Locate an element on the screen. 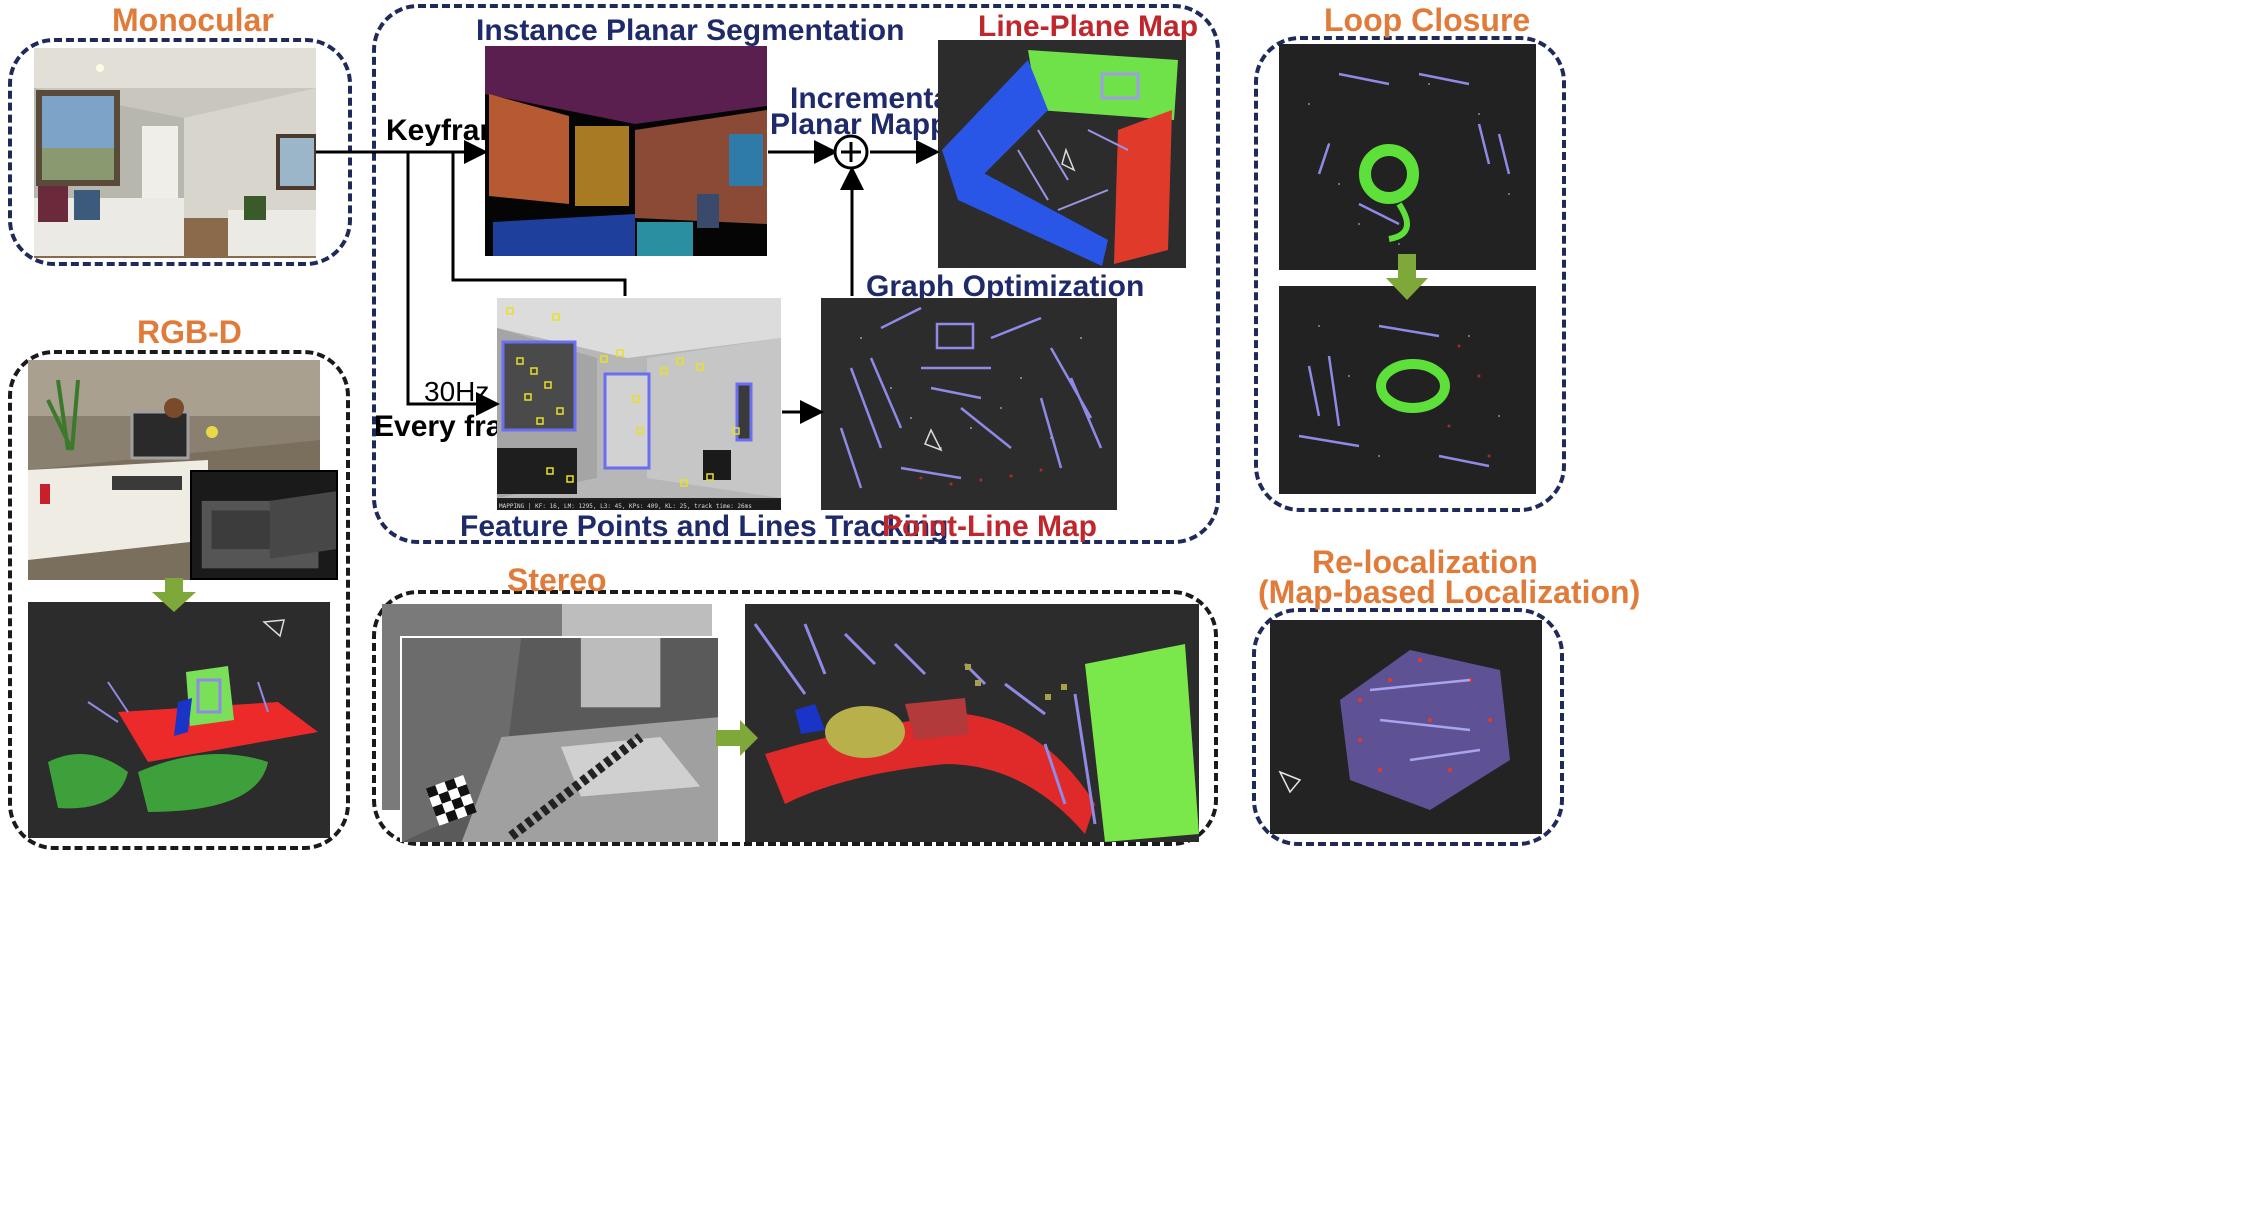  stereo-box is located at coordinates (795, 718).